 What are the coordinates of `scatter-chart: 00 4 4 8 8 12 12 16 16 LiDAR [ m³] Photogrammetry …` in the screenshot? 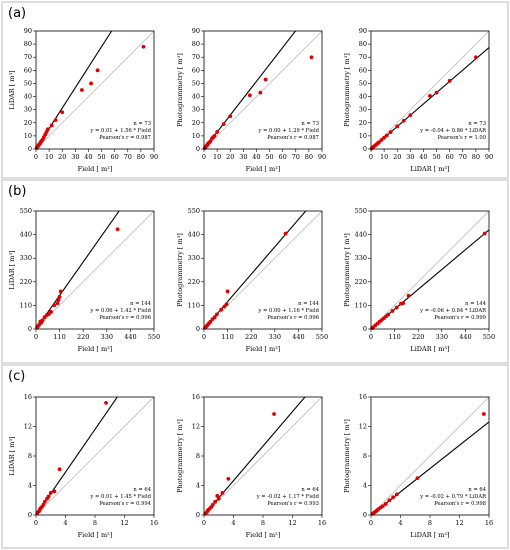 It's located at (418, 466).